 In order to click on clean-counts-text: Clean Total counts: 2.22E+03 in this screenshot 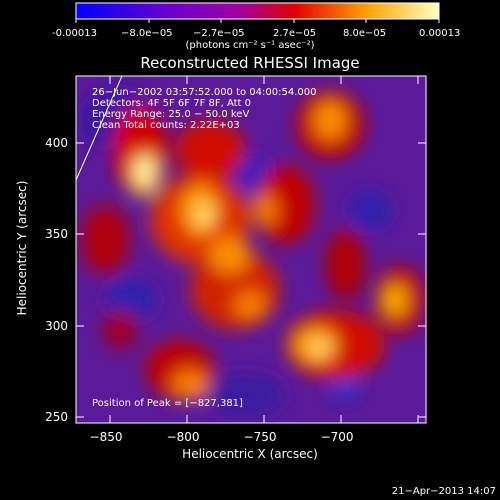, I will do `click(166, 125)`.